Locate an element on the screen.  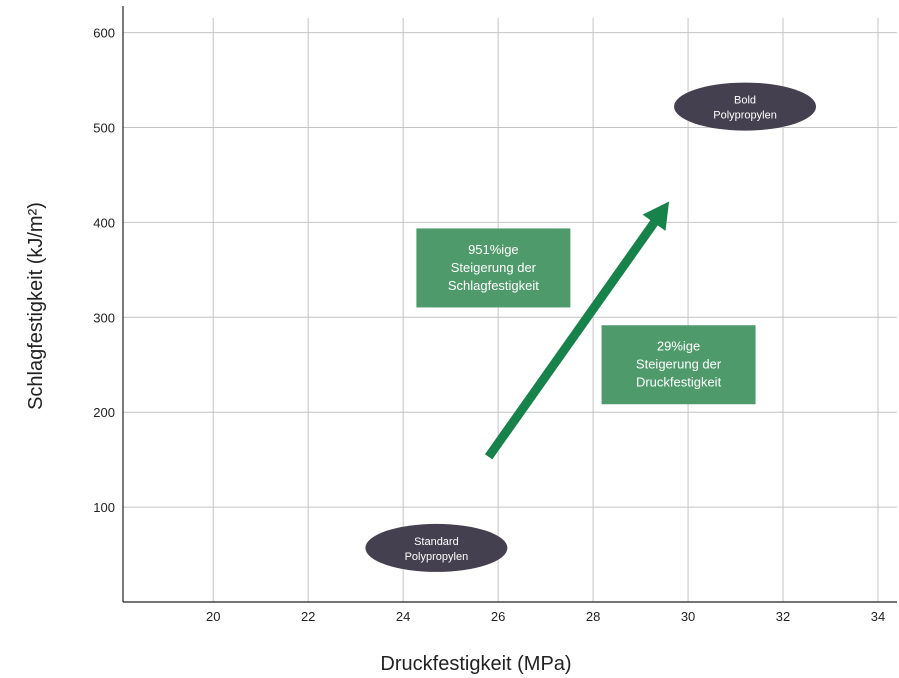
data-point-label: Bold is located at coordinates (745, 101).